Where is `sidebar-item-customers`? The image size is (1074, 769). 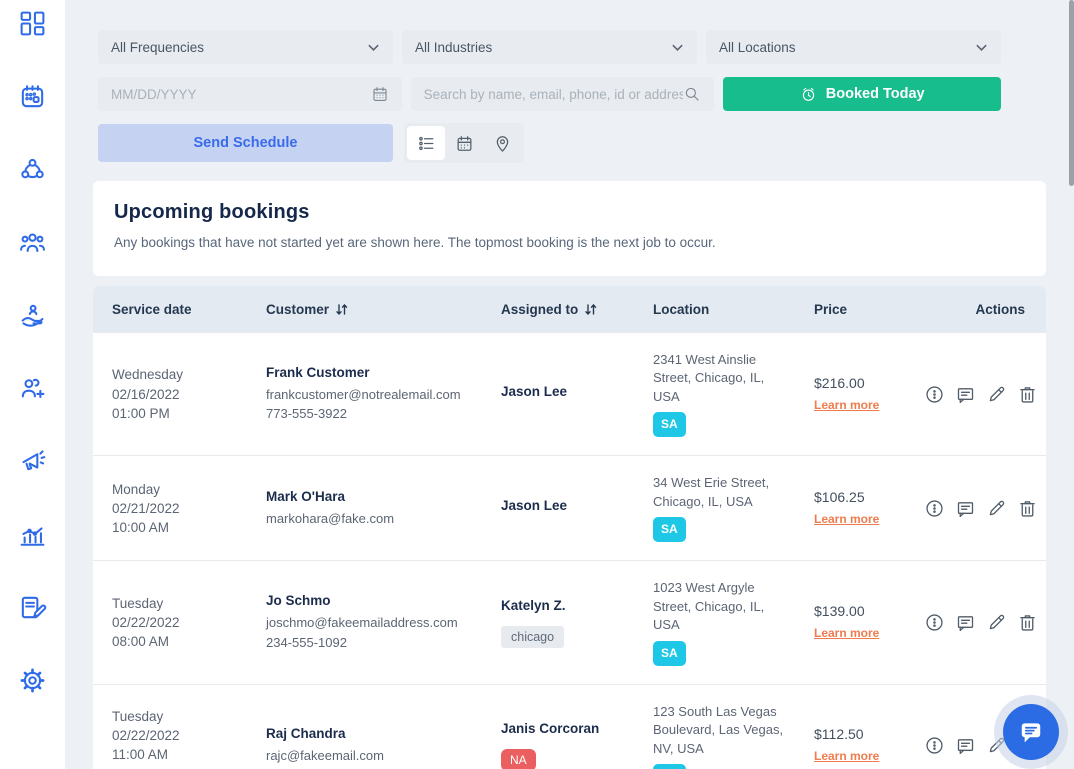
sidebar-item-customers is located at coordinates (33, 172).